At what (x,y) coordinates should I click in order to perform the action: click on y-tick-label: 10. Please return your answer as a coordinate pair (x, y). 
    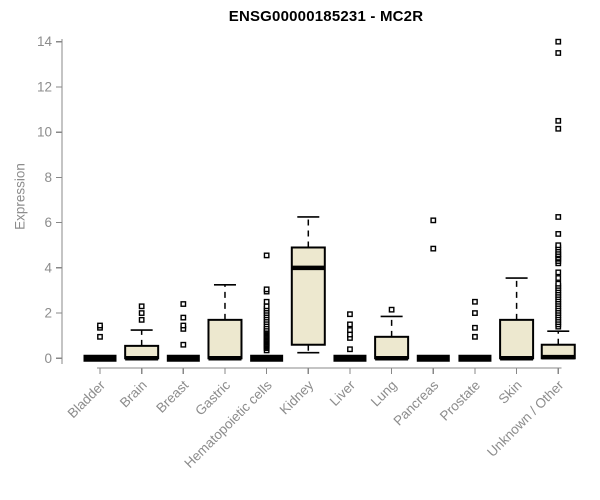
    Looking at the image, I should click on (44, 132).